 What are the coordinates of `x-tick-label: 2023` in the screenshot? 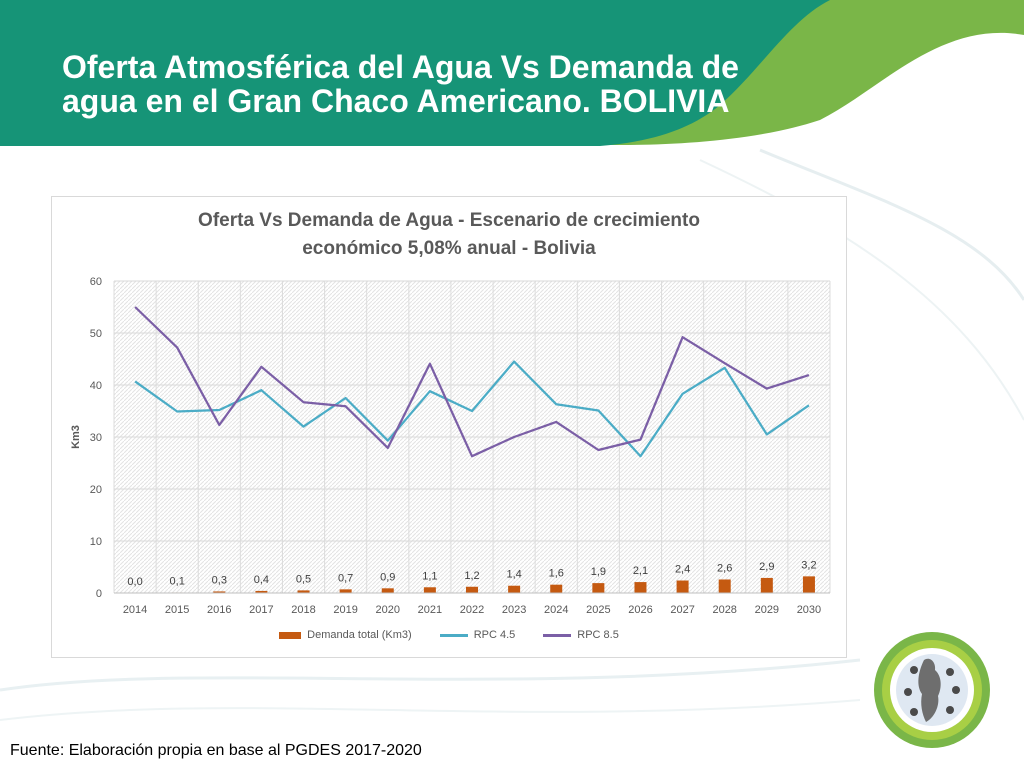 It's located at (514, 610).